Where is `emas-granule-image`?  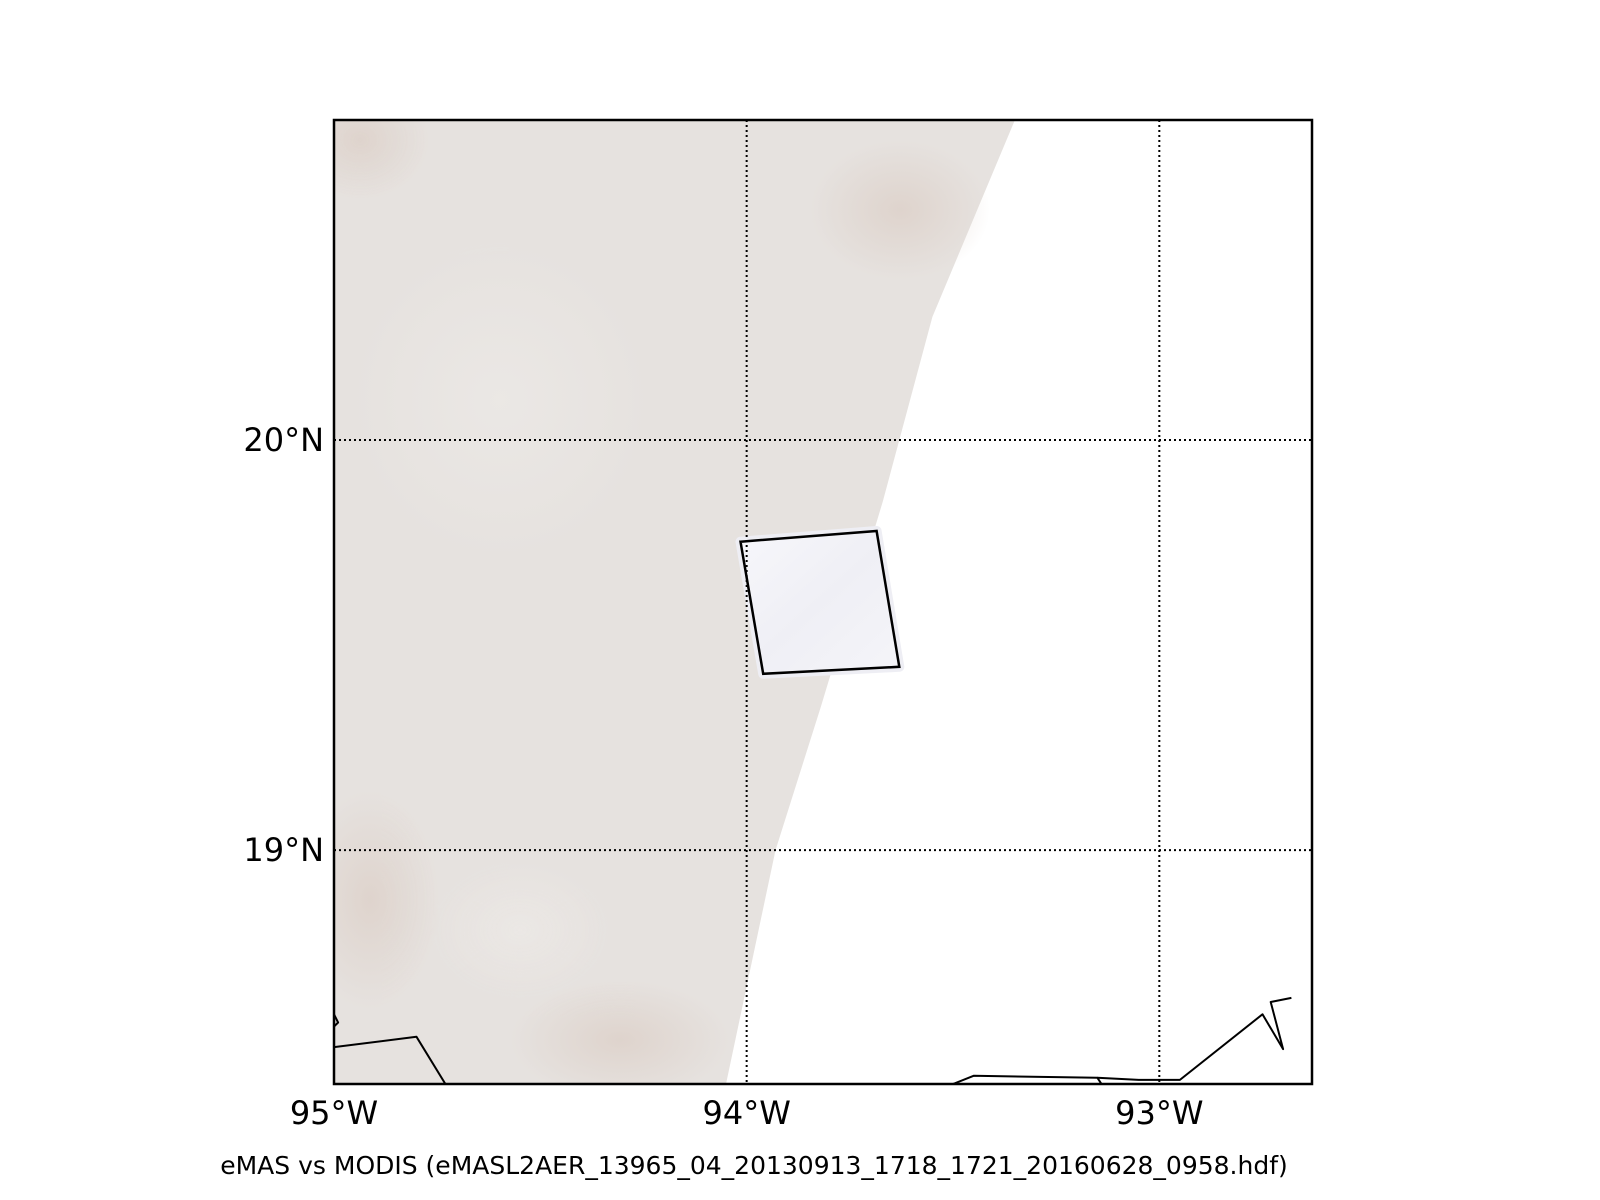 emas-granule-image is located at coordinates (820, 602).